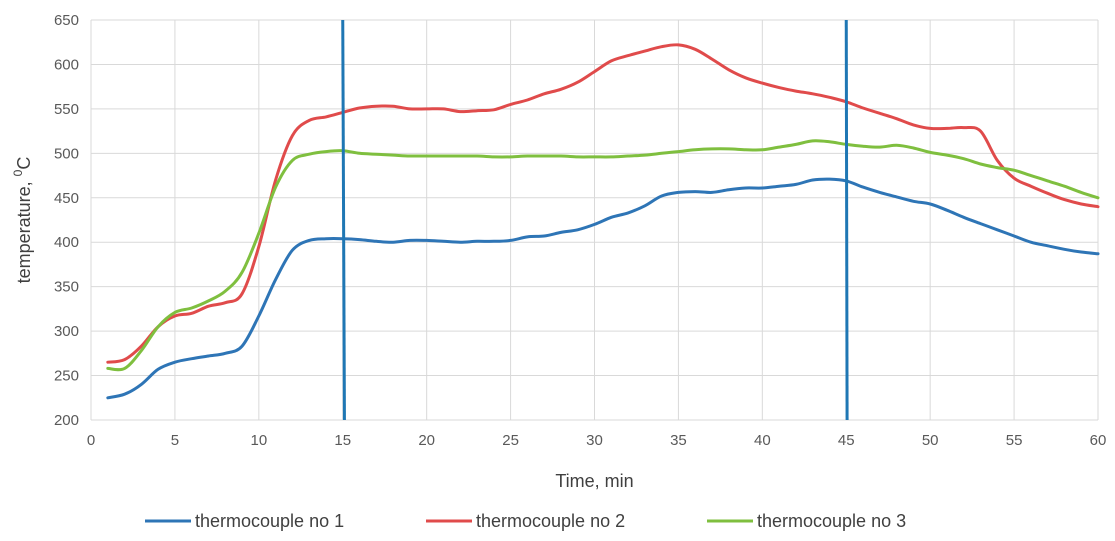 This screenshot has height=541, width=1115. Describe the element at coordinates (594, 481) in the screenshot. I see `x-axis-title: Time, min` at that location.